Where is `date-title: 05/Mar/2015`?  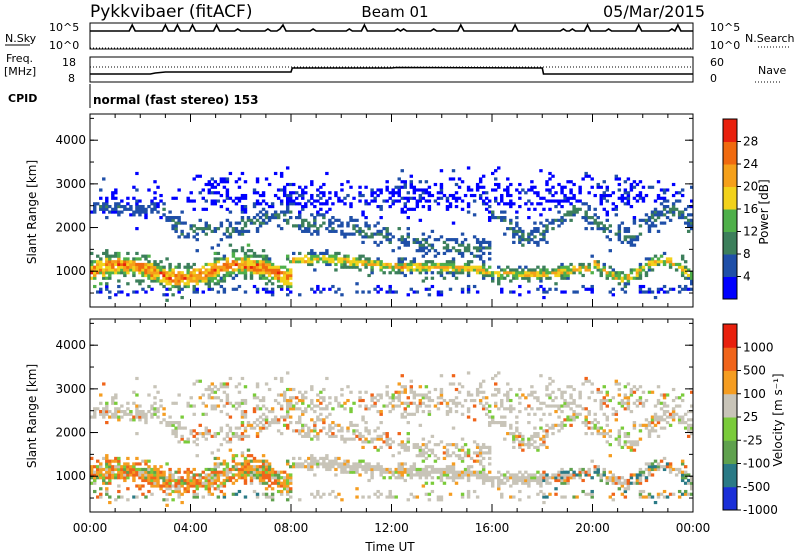 date-title: 05/Mar/2015 is located at coordinates (654, 11).